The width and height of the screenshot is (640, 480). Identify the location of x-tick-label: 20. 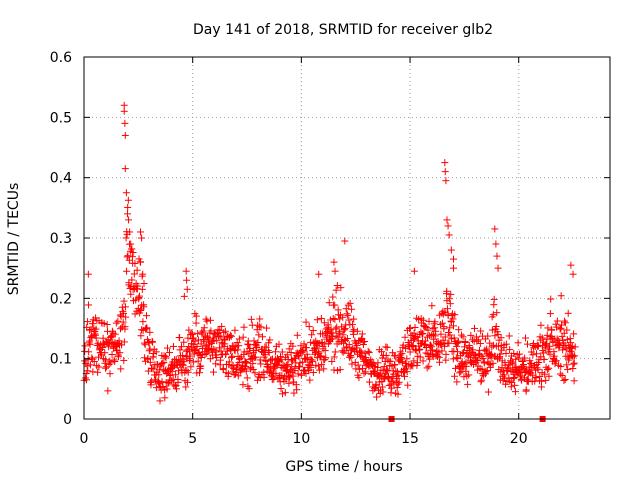
(519, 439).